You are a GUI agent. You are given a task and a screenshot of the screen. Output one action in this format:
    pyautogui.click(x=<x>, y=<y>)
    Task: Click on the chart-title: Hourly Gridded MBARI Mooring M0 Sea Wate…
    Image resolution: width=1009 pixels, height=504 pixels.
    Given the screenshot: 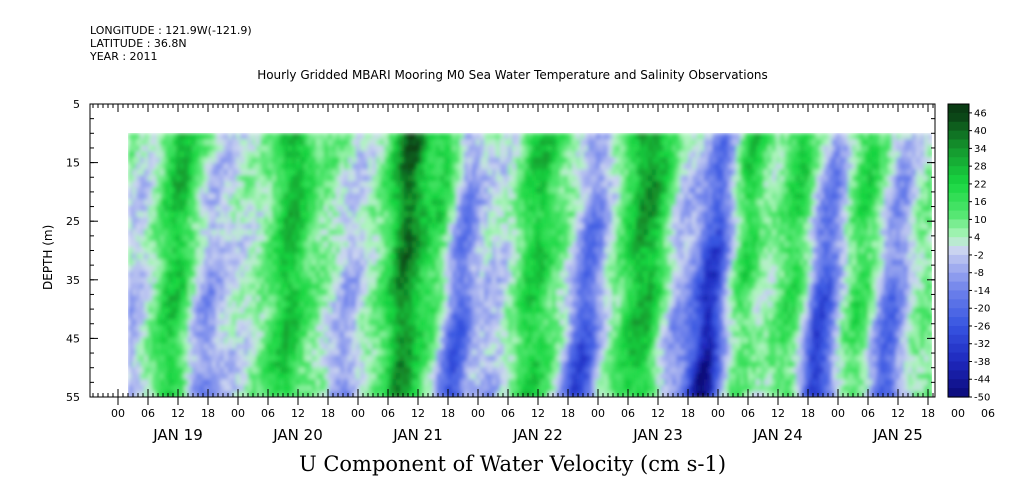 What is the action you would take?
    pyautogui.click(x=512, y=75)
    